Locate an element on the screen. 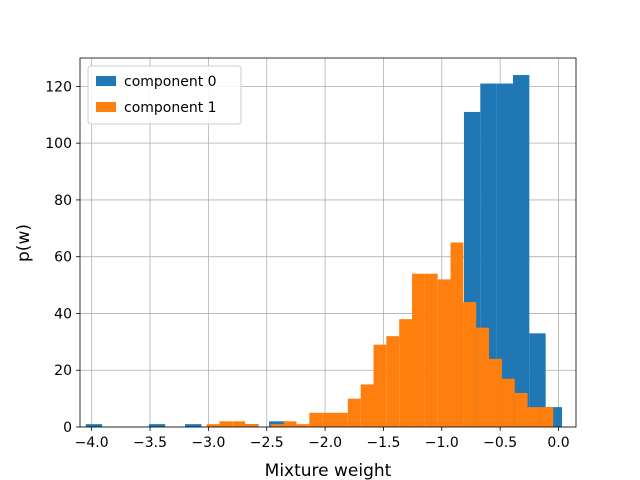 This screenshot has height=480, width=640. legend-label: component 1 is located at coordinates (170, 108).